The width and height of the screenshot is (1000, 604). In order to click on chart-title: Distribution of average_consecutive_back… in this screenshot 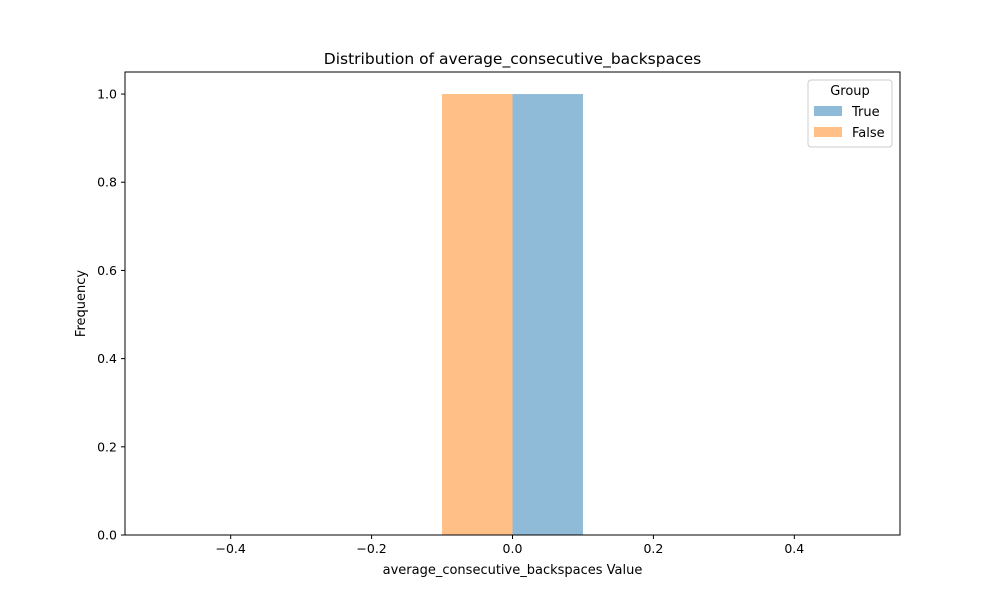, I will do `click(512, 59)`.